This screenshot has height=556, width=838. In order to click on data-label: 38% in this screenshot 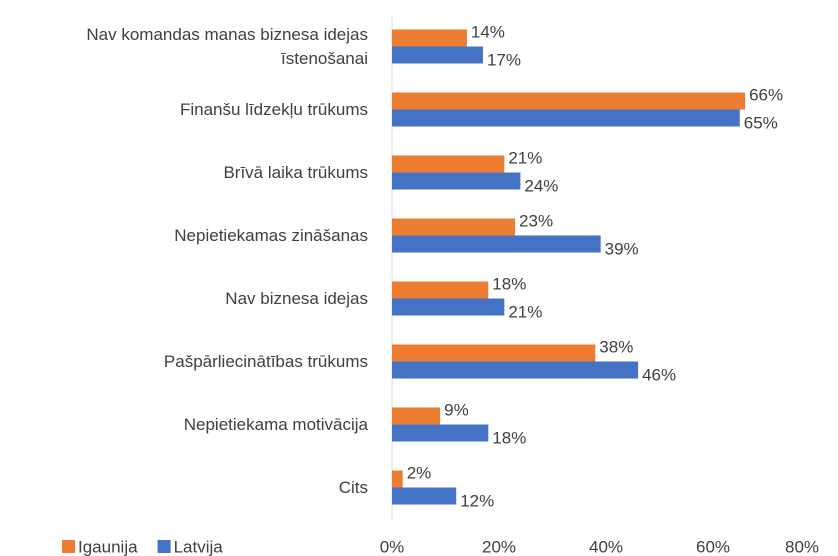, I will do `click(616, 346)`.